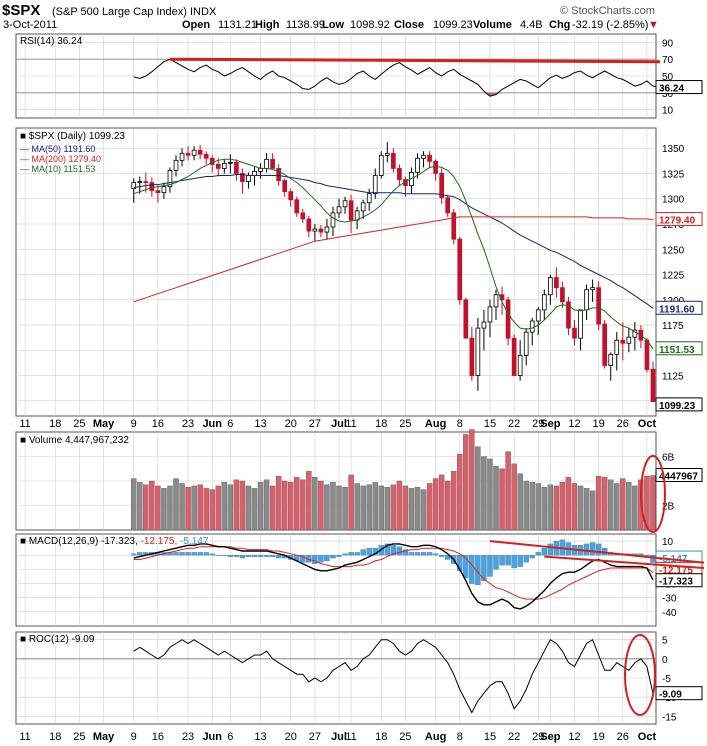  I want to click on ma50-value-label-box, so click(679, 307).